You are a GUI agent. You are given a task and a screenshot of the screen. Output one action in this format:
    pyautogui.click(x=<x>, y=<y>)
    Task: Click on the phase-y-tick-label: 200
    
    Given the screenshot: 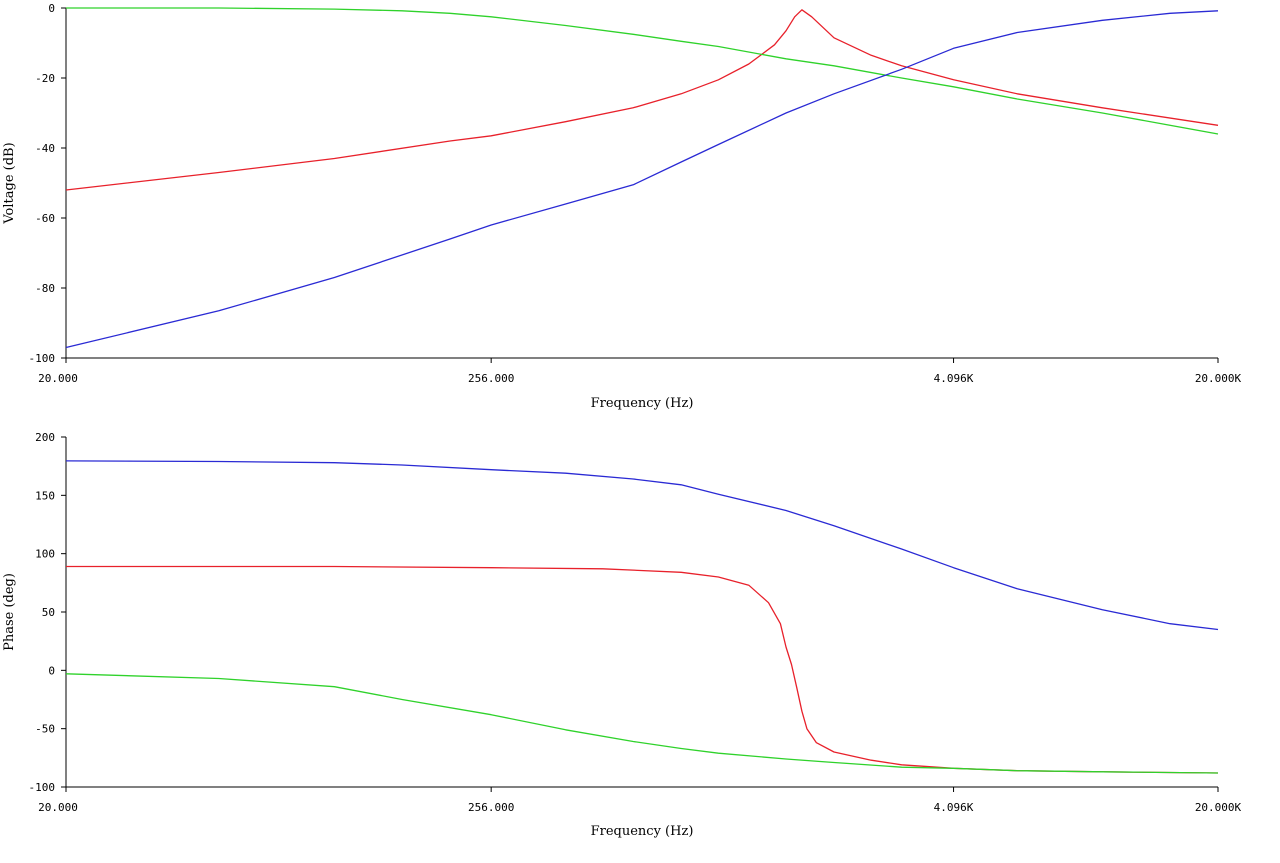 What is the action you would take?
    pyautogui.click(x=45, y=437)
    